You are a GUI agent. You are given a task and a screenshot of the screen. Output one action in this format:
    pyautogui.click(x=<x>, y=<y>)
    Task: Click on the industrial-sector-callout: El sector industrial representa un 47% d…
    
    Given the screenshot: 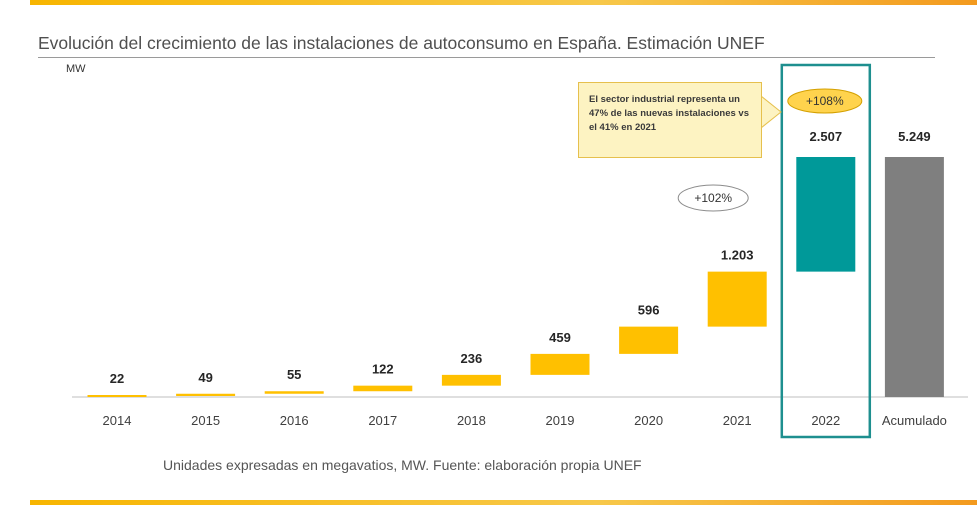 What is the action you would take?
    pyautogui.click(x=670, y=120)
    